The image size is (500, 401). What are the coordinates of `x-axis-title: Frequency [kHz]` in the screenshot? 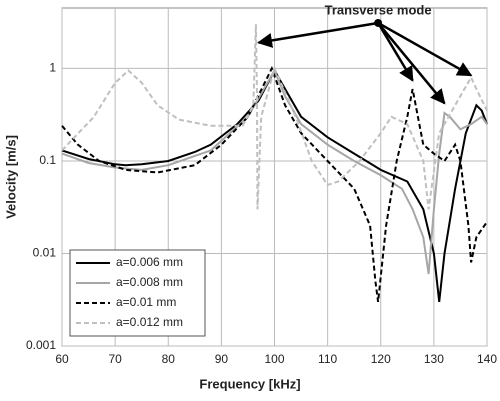 It's located at (249, 383).